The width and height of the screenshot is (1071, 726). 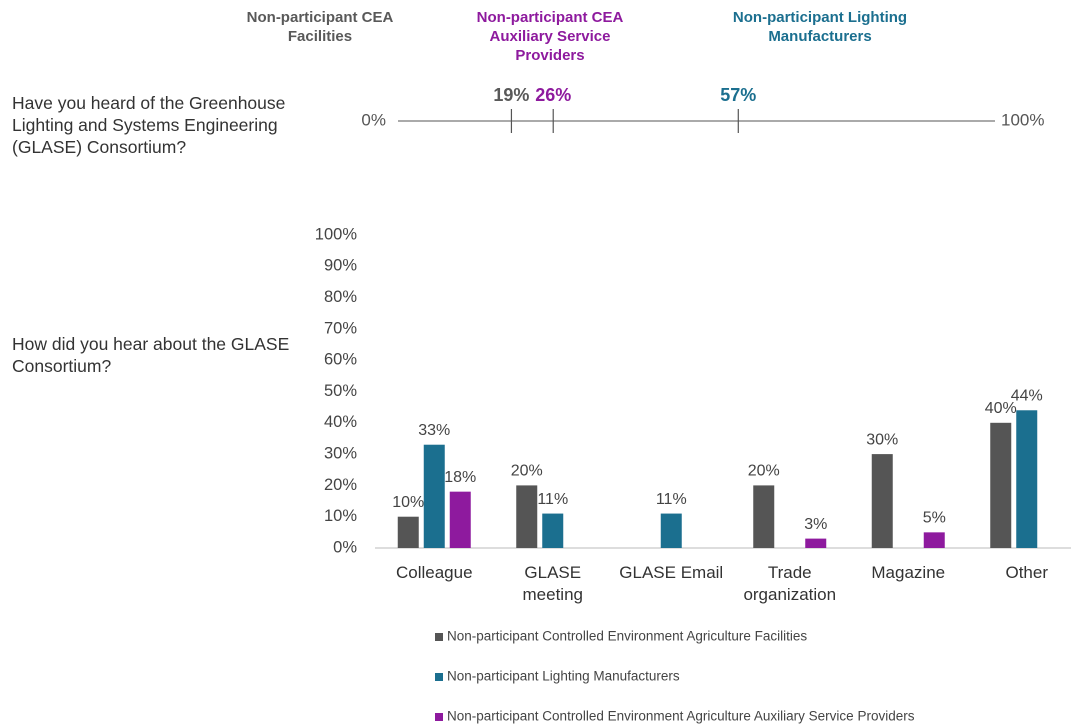 I want to click on x-tick-label: 100%, so click(x=1022, y=119).